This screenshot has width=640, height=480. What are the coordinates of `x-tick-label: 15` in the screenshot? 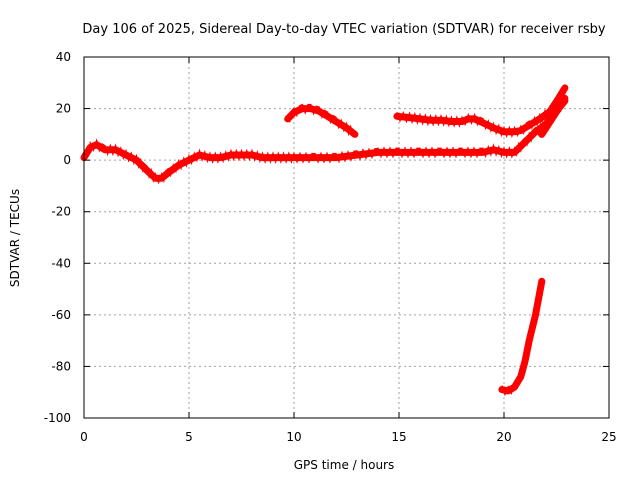 It's located at (398, 437).